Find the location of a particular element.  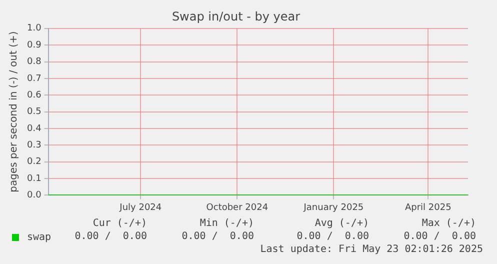

text: Min (-/+) is located at coordinates (227, 223).